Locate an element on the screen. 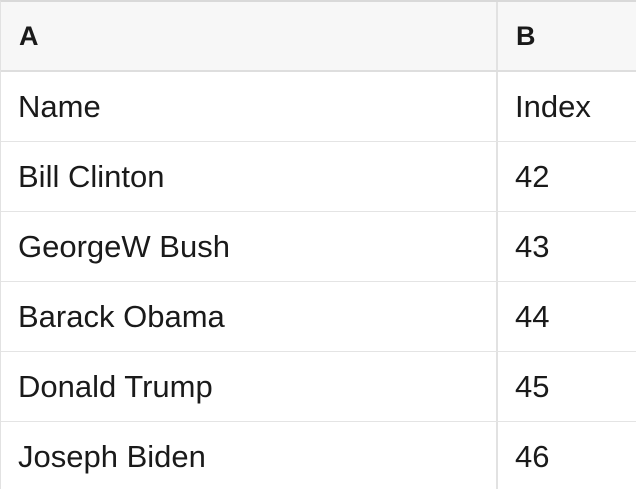 This screenshot has width=636, height=489. table-row-bill-clinton: Bill Clinton 42 is located at coordinates (318, 177).